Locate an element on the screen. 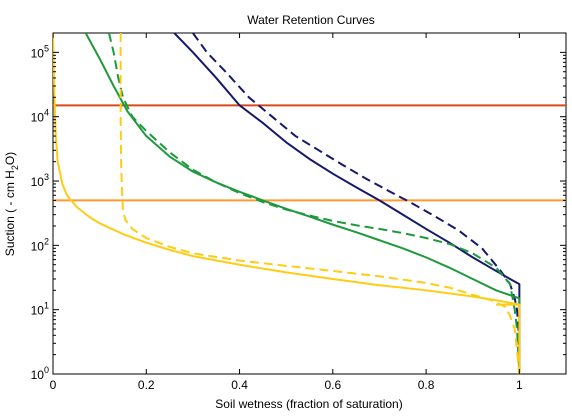  y-tick-label-0: 10⁰ is located at coordinates (40, 373).